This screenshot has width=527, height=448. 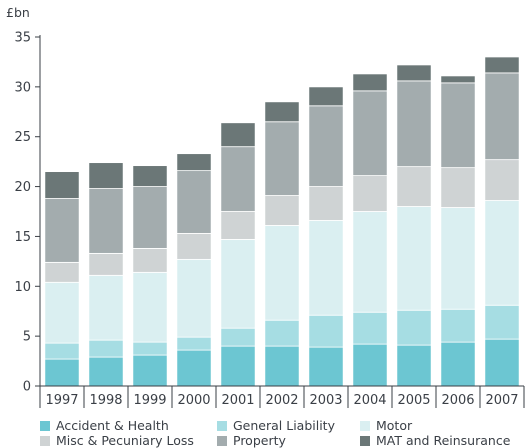 I want to click on legend-item-property: Property, so click(x=251, y=440).